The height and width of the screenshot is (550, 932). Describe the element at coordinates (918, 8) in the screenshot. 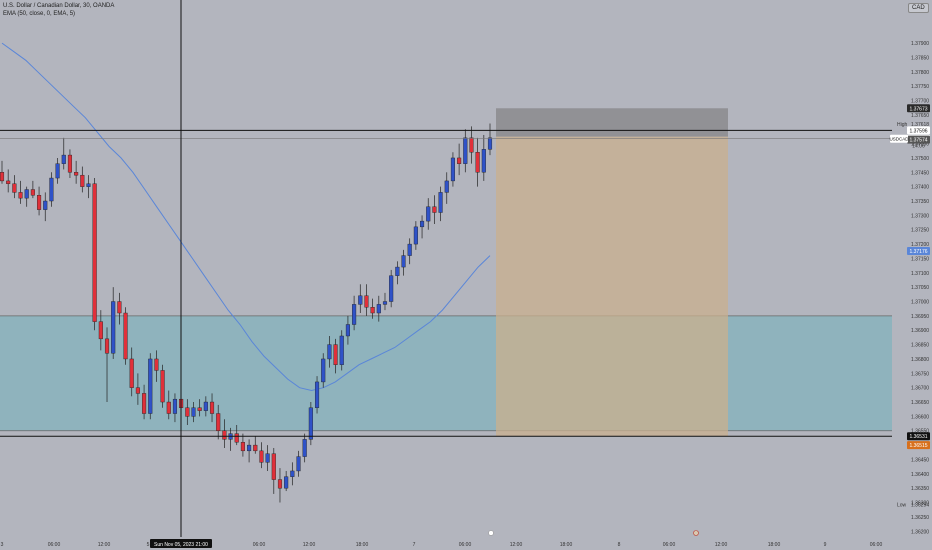

I see `currency-badge: CAD` at that location.